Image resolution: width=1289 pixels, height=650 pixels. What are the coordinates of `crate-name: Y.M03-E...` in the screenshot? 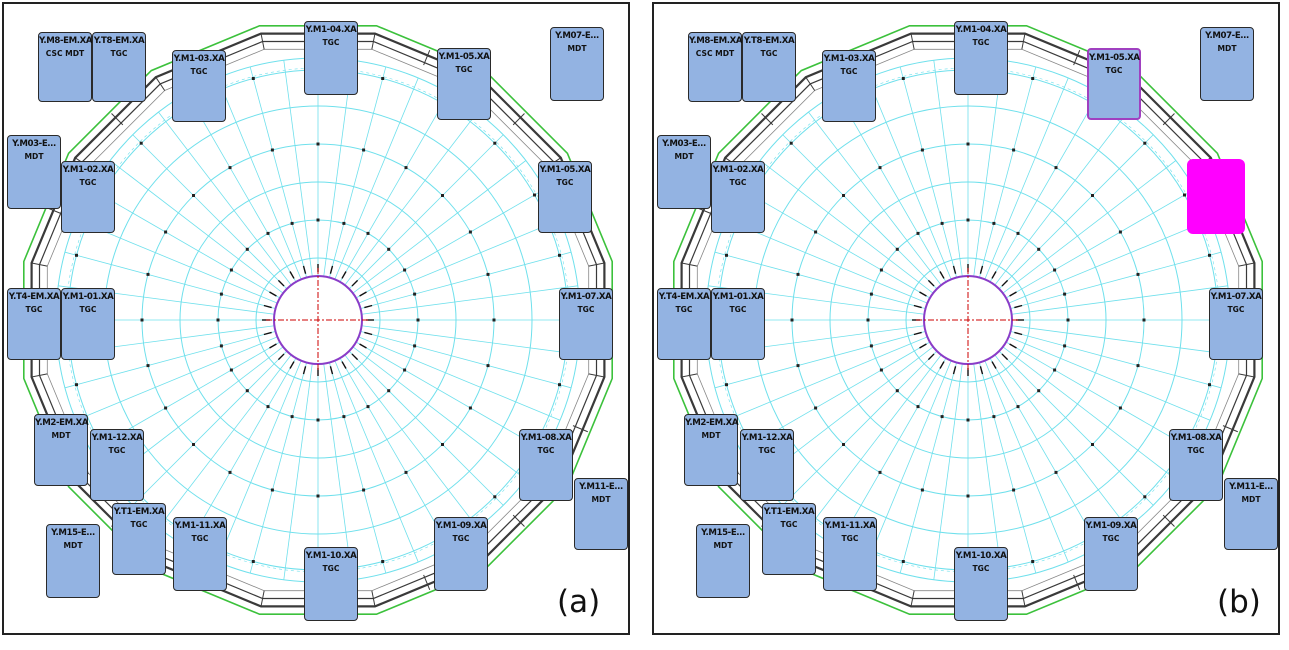 It's located at (684, 144).